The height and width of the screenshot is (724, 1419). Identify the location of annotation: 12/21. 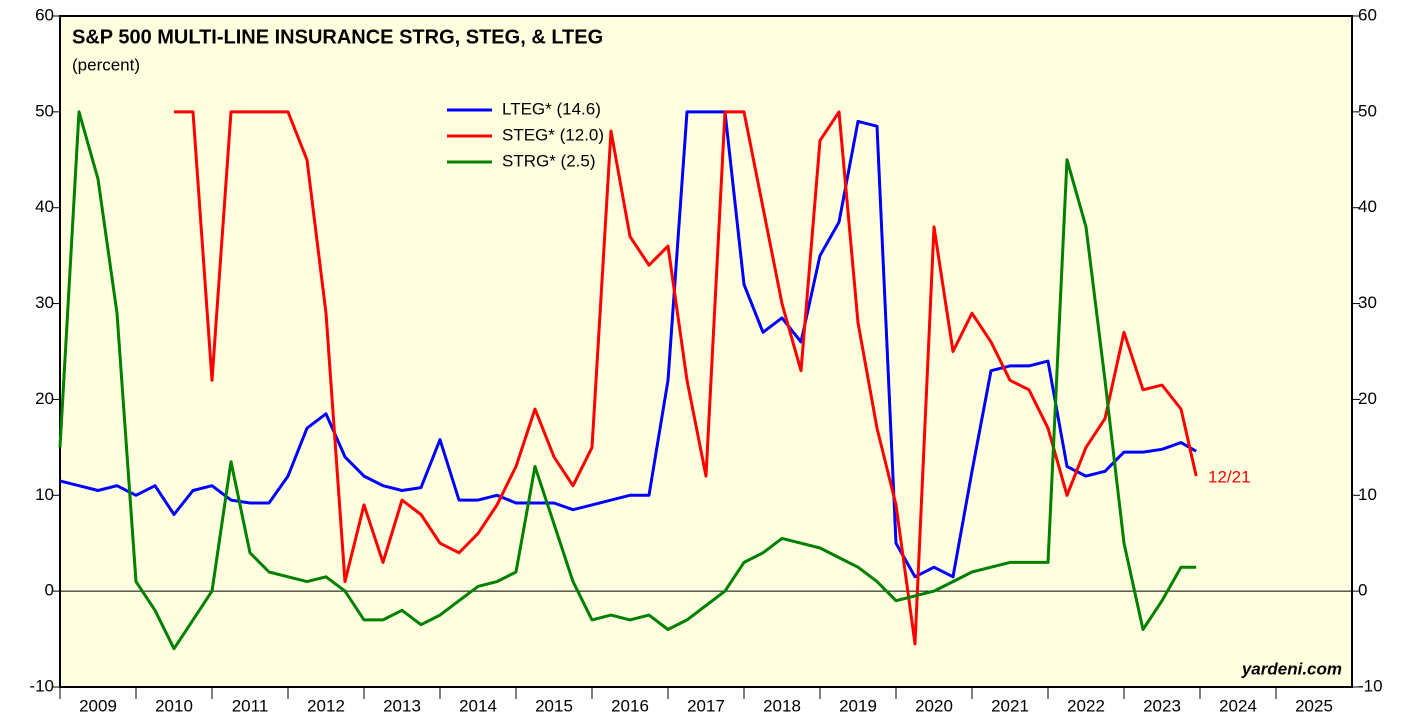
(1229, 476).